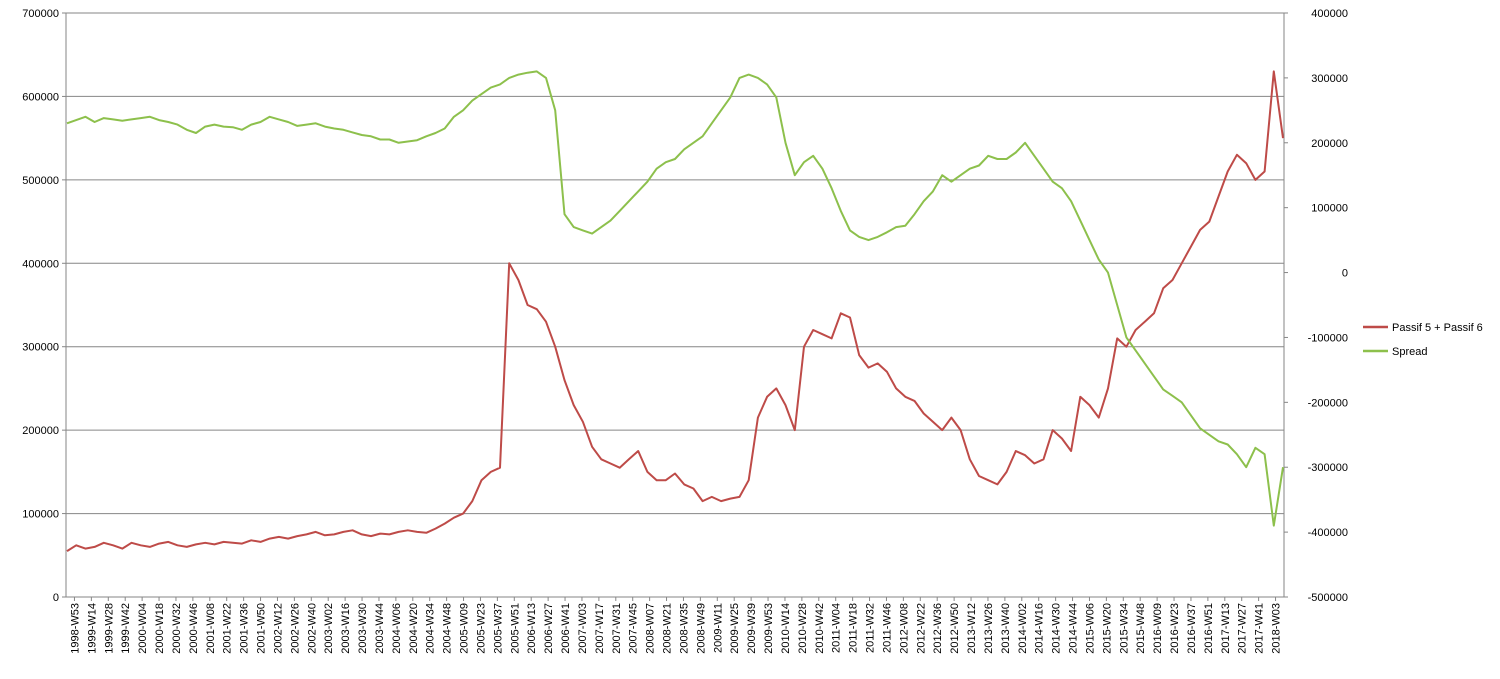 Image resolution: width=1500 pixels, height=679 pixels. Describe the element at coordinates (1328, 403) in the screenshot. I see `y-right-tick-label: -200000` at that location.